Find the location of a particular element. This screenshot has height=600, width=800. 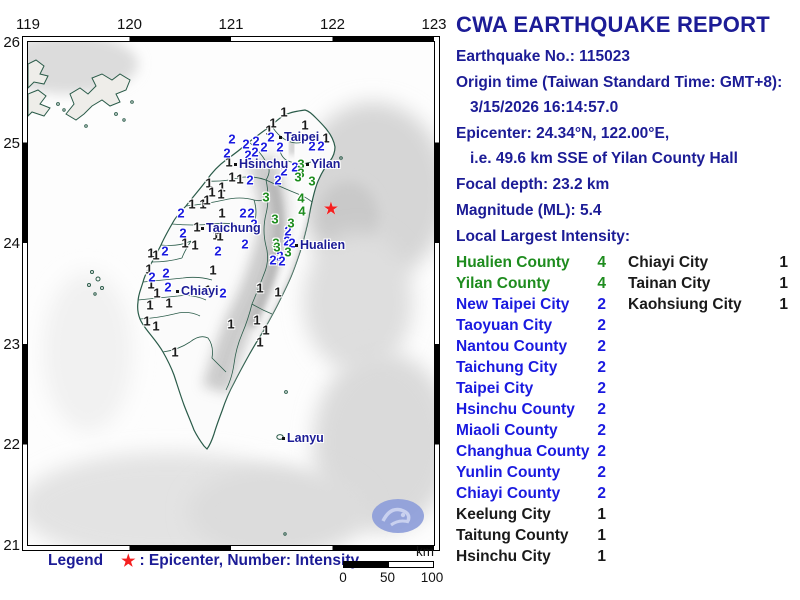

cwa-logo is located at coordinates (398, 516).